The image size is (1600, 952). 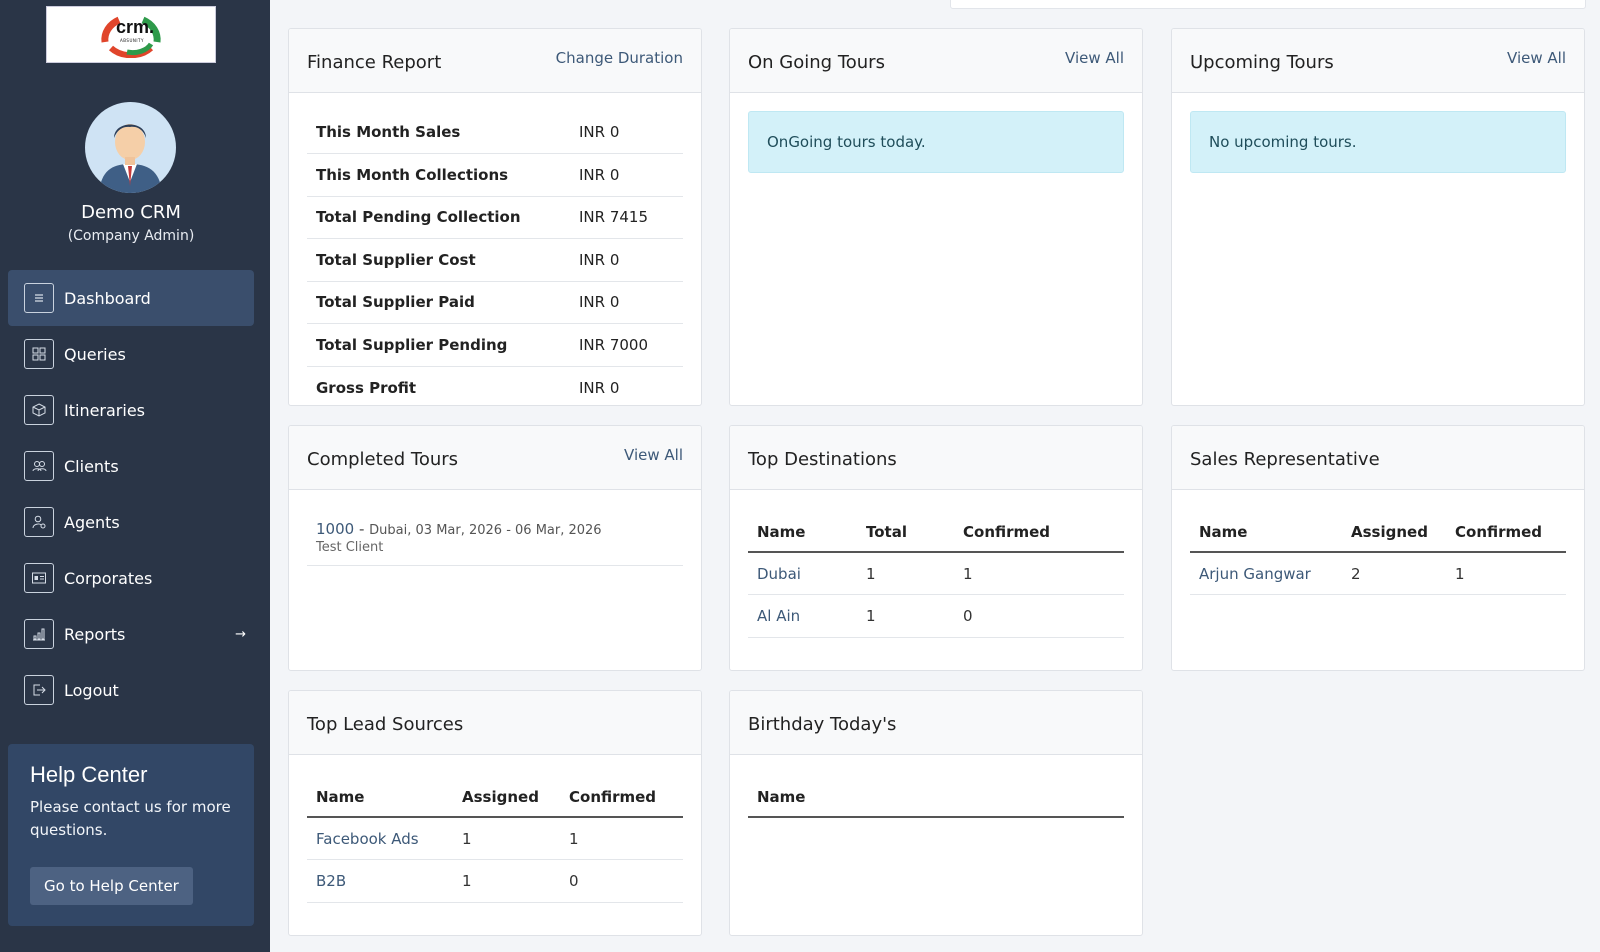 I want to click on finance-value: INR 7000, so click(x=626, y=345).